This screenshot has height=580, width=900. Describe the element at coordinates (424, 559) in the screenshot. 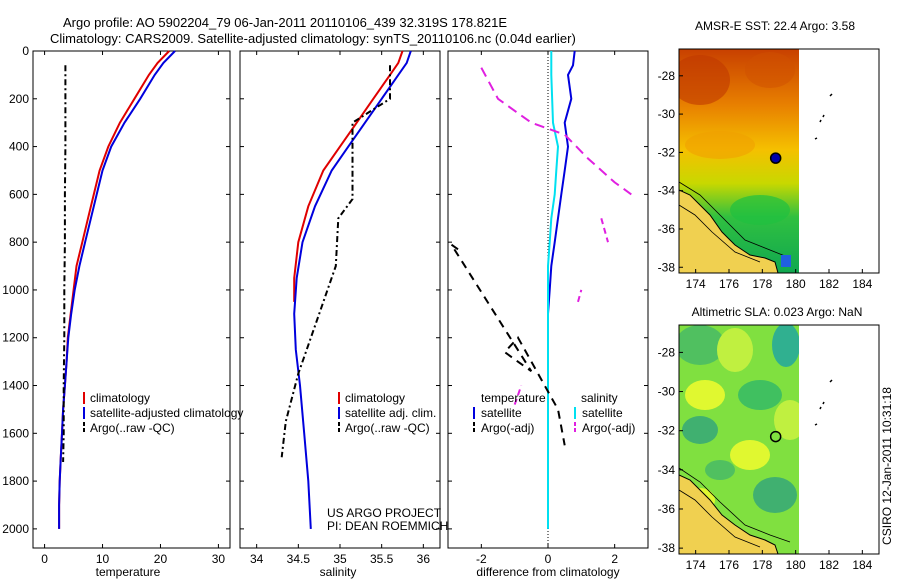

I see `x-tick-label: 36` at that location.